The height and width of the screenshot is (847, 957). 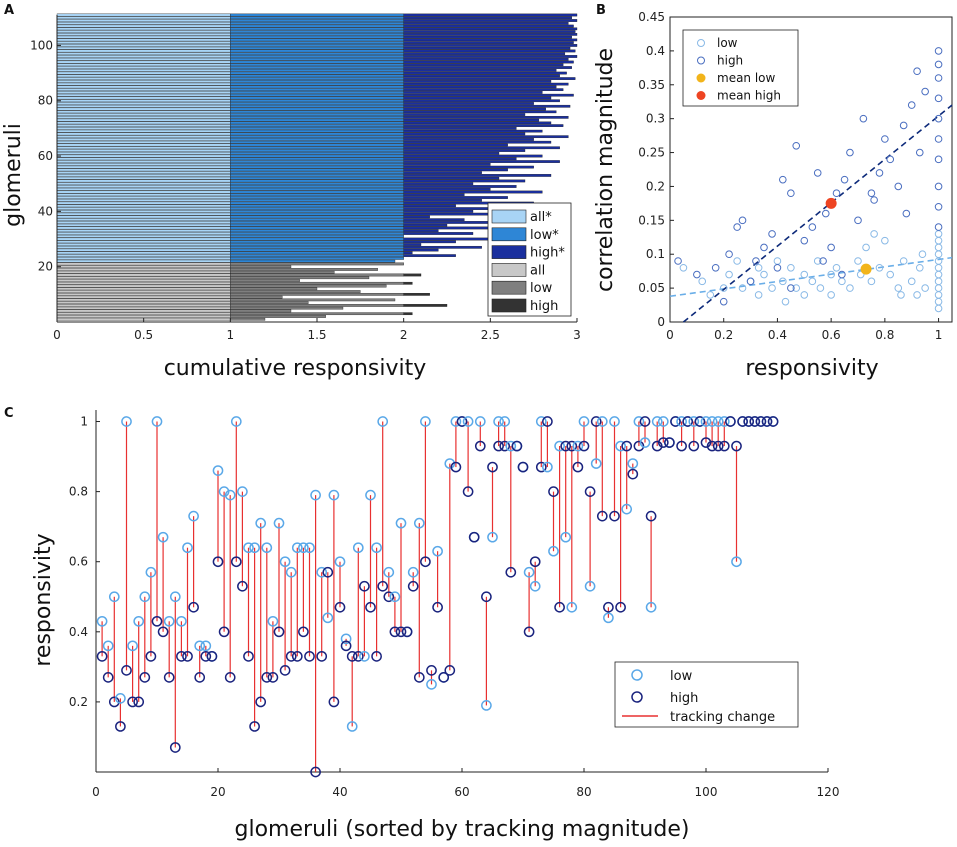 I want to click on b-xtick-label: 0.4, so click(x=777, y=335).